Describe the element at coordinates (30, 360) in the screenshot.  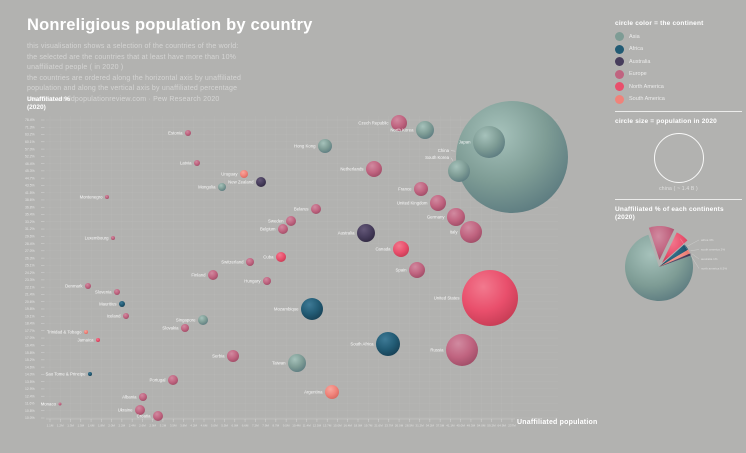
I see `y-tick-label: 15.2%` at that location.